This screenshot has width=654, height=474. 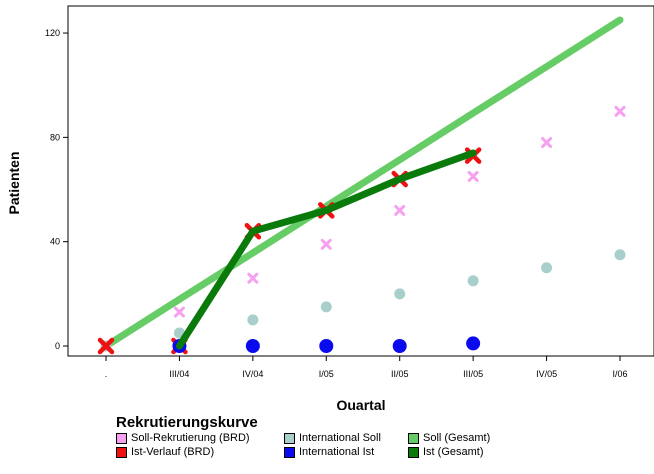 I want to click on x-tick-label: II/05, so click(x=400, y=374).